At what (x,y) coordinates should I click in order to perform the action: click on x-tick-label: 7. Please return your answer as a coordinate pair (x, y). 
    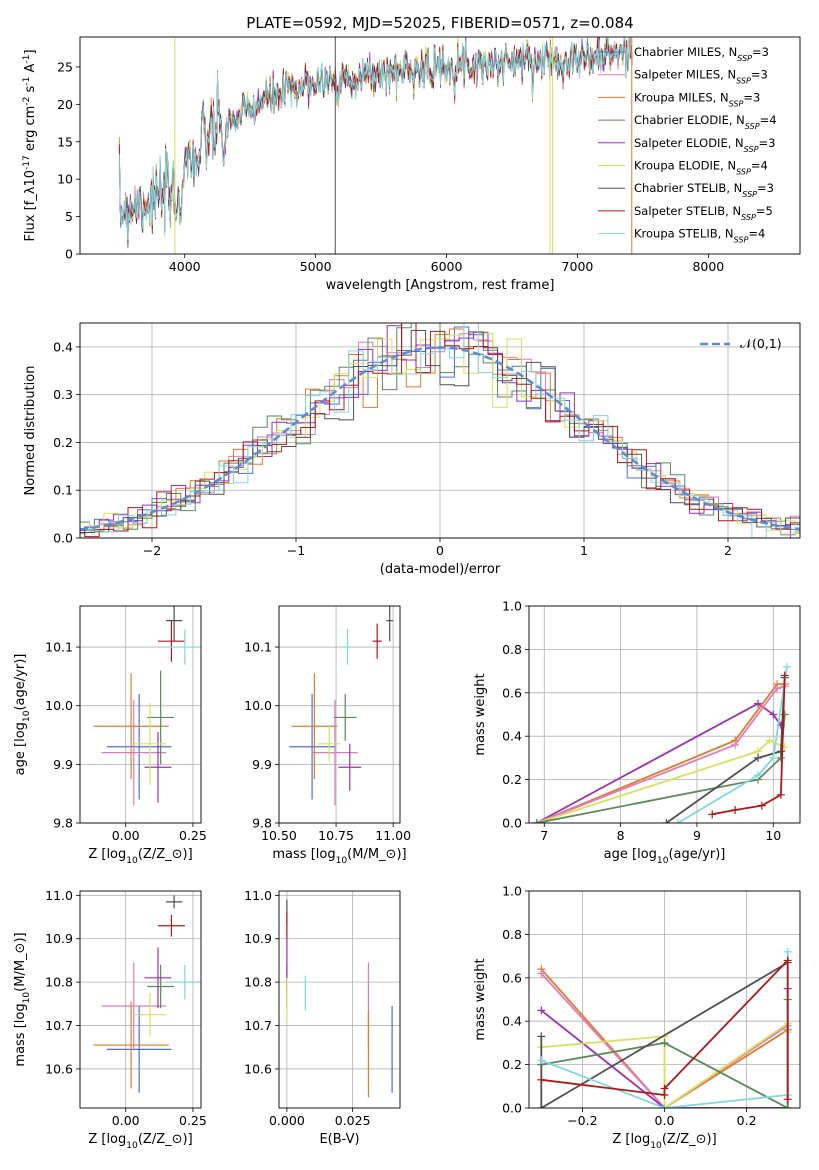
    Looking at the image, I should click on (544, 835).